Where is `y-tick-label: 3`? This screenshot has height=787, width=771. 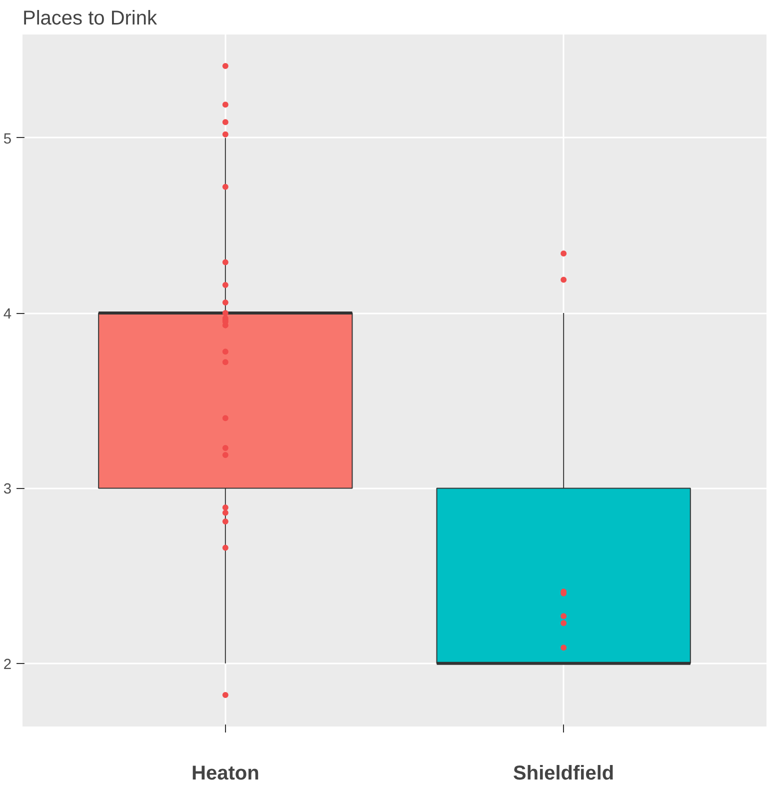 y-tick-label: 3 is located at coordinates (7, 490).